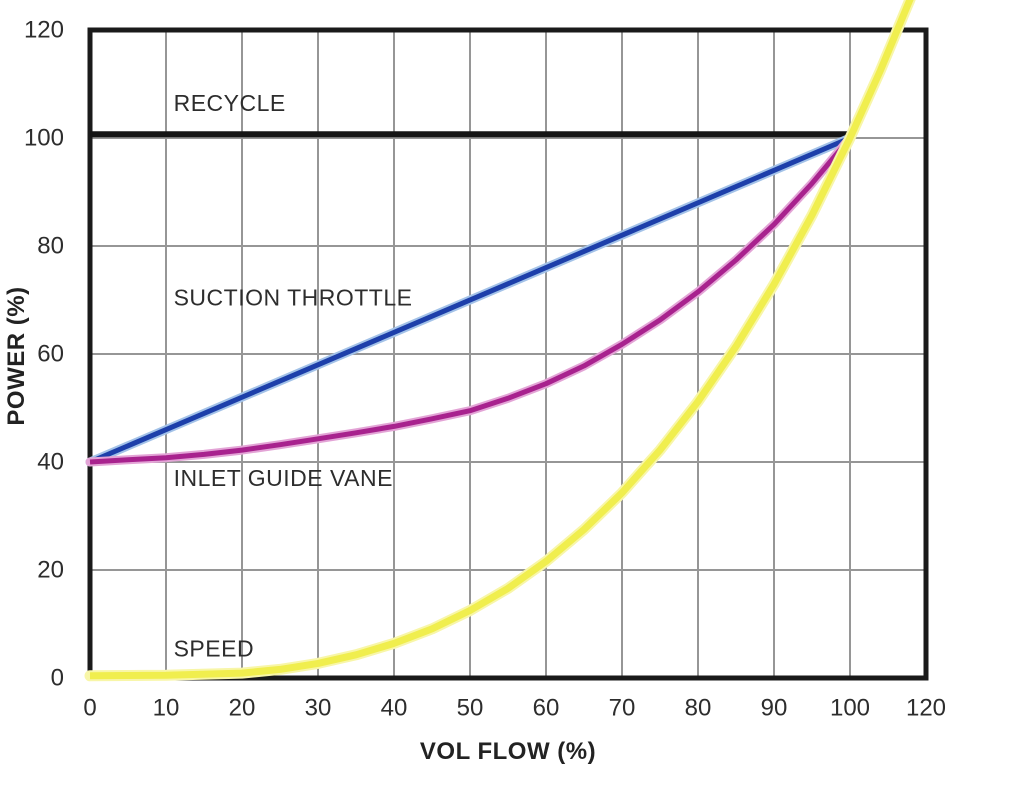 The width and height of the screenshot is (1024, 793). I want to click on x-tick-label: 120, so click(926, 708).